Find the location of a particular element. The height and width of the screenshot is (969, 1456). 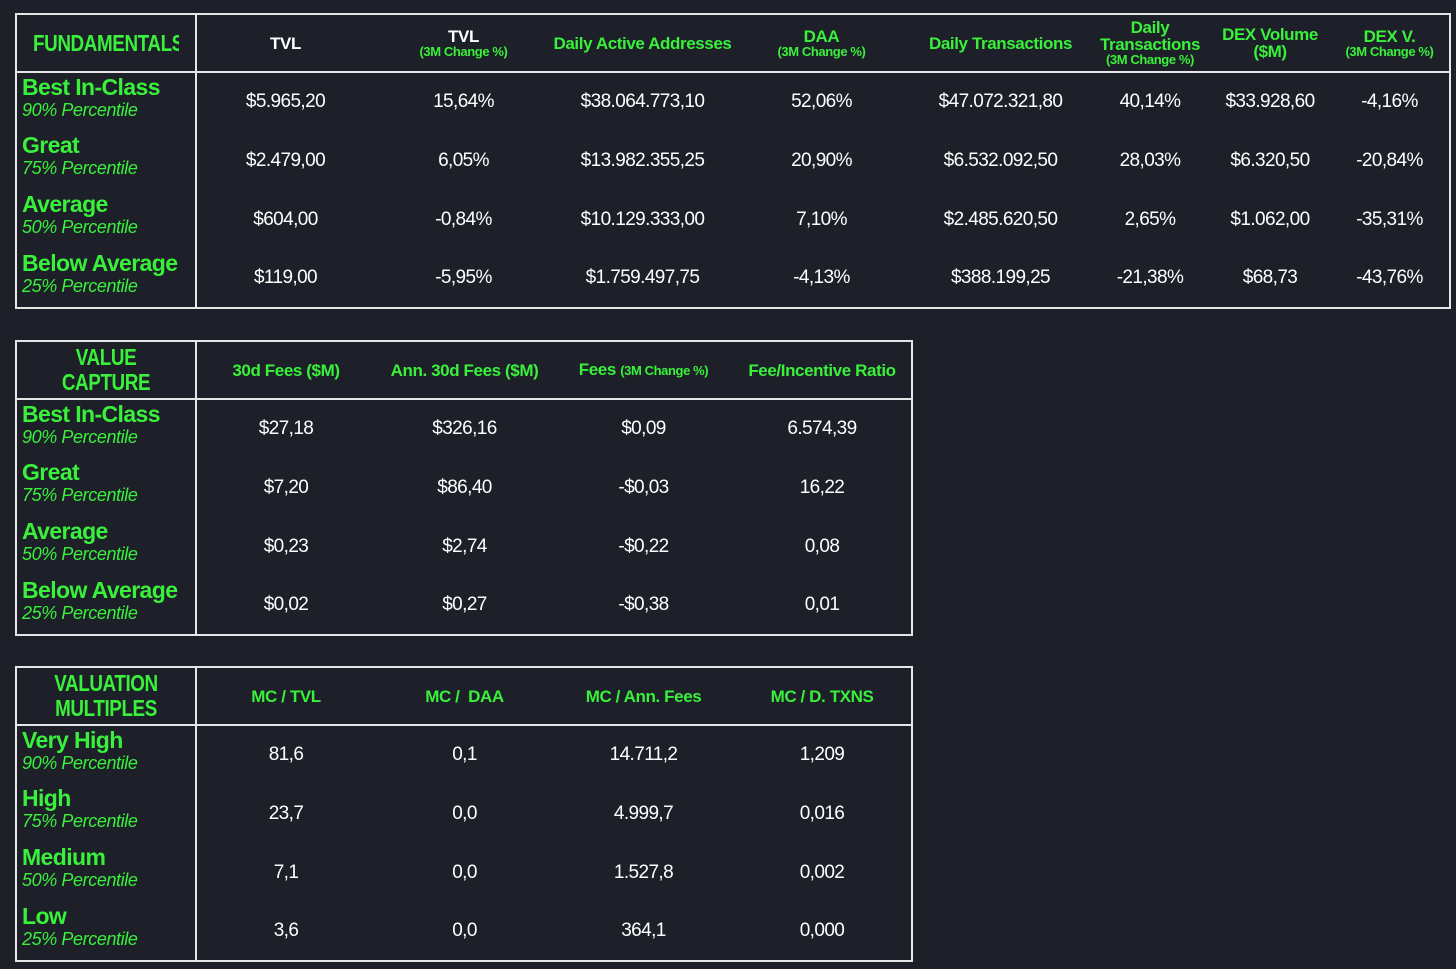

table-cell: 0,01 is located at coordinates (822, 604).